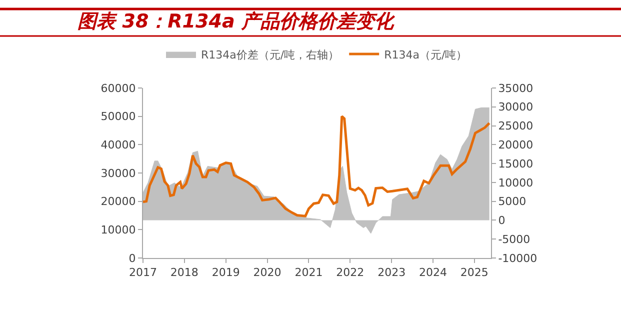 This screenshot has height=321, width=621. What do you see at coordinates (516, 126) in the screenshot?
I see `y2-tick-label: 25000` at bounding box center [516, 126].